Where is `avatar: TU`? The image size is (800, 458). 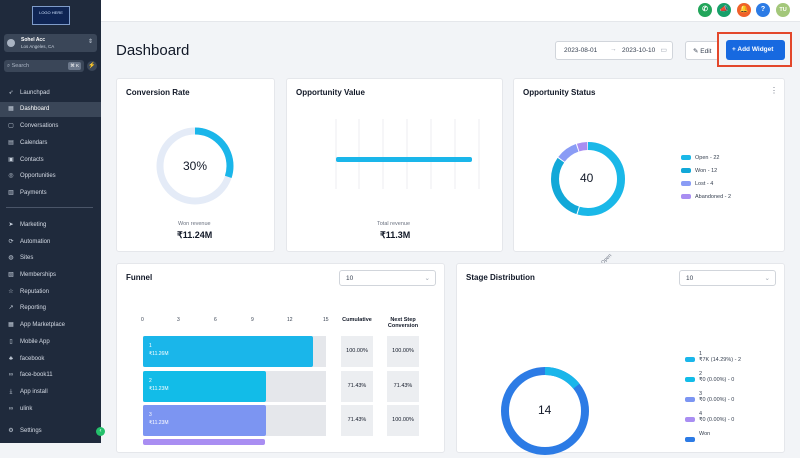
avatar: TU is located at coordinates (783, 10).